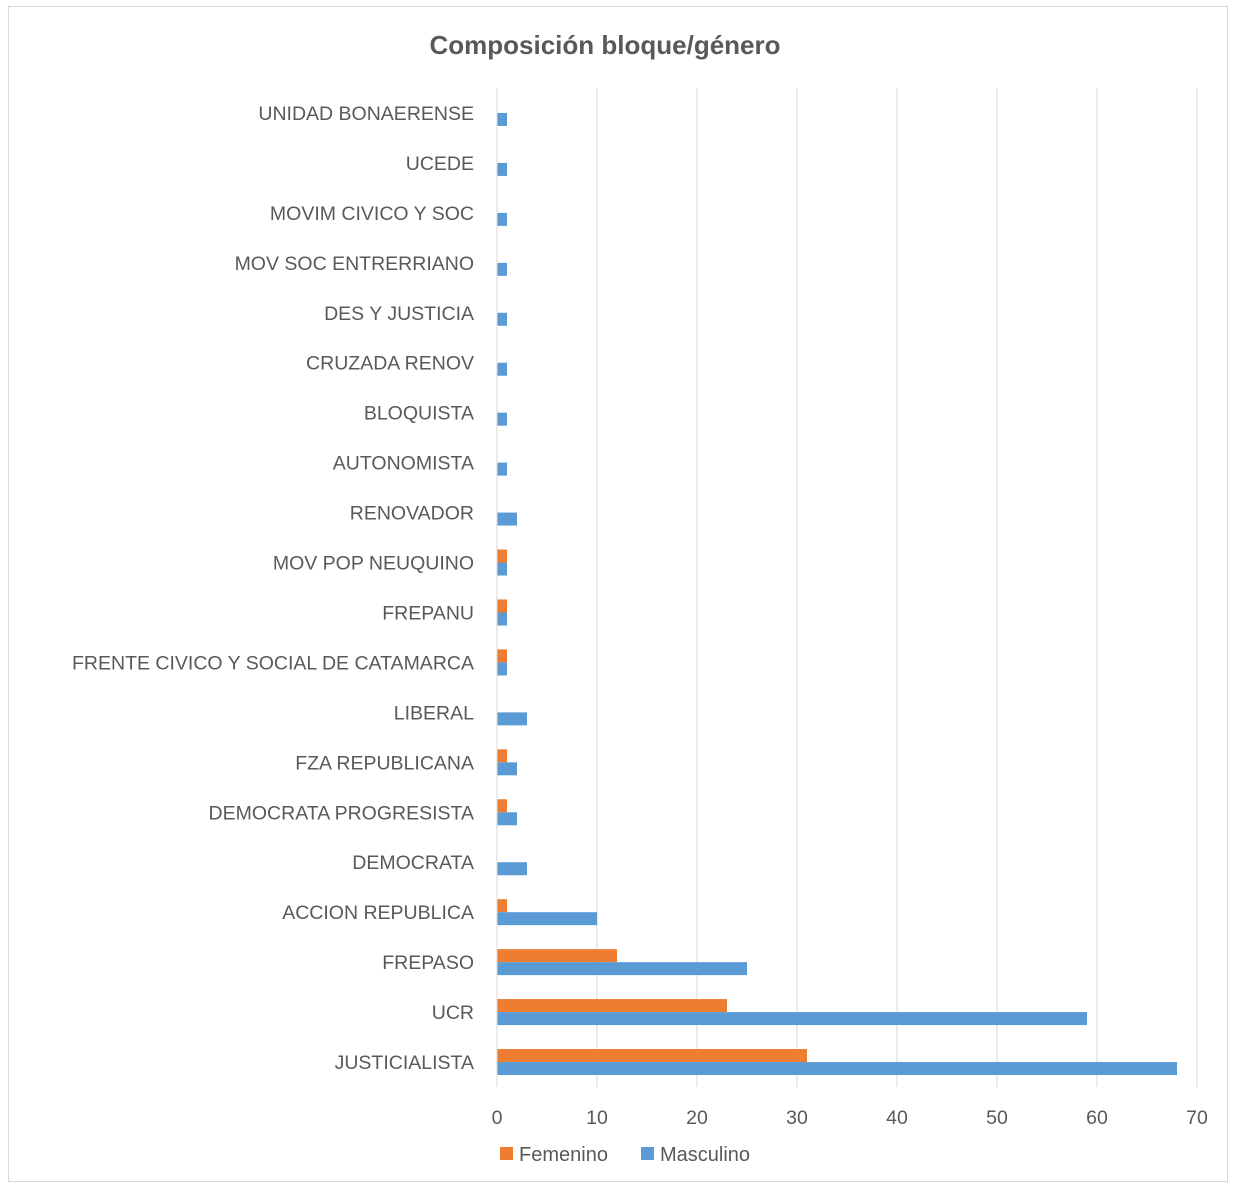  What do you see at coordinates (502, 756) in the screenshot?
I see `bar-femenino-fza-republicana` at bounding box center [502, 756].